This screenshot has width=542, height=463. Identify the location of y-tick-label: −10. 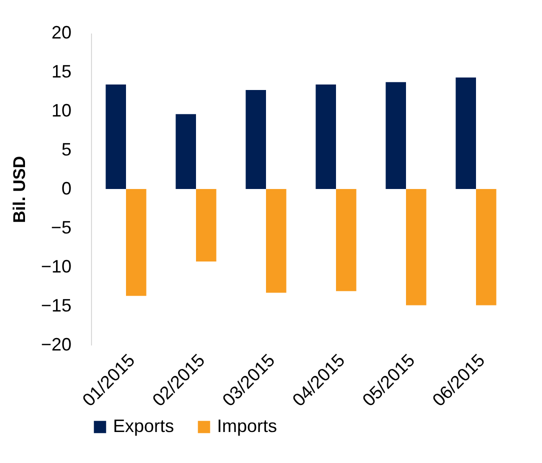
(56, 266).